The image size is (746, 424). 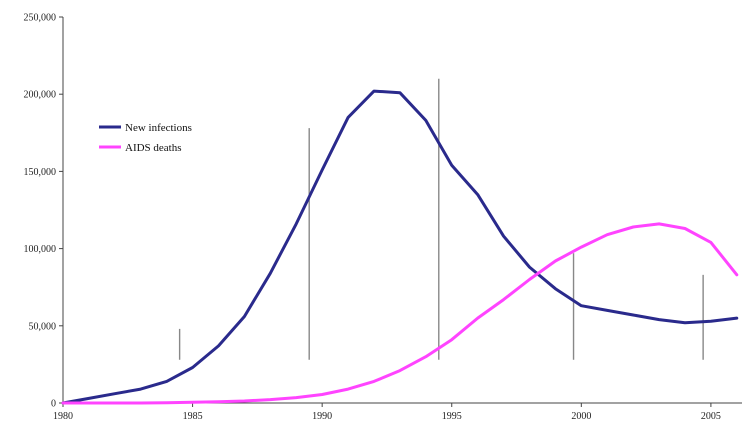 I want to click on y-tick-label: 0, so click(x=53, y=404).